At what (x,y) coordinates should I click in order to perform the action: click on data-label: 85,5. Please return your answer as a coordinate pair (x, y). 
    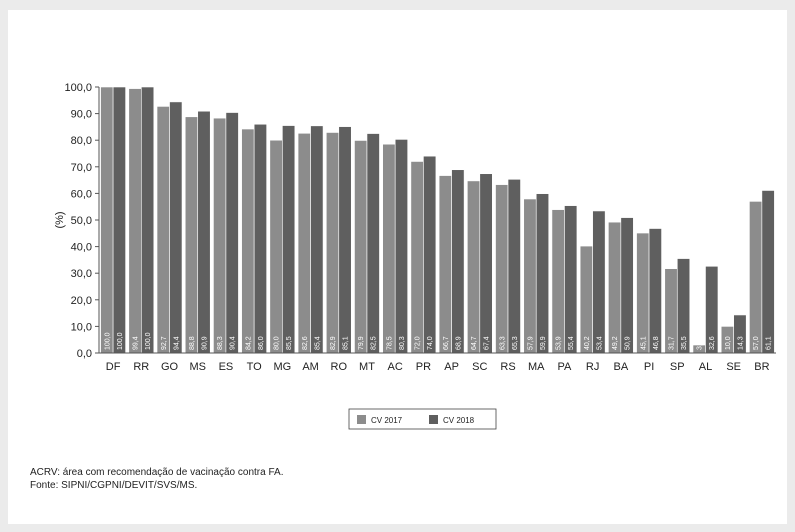
    Looking at the image, I should click on (289, 343).